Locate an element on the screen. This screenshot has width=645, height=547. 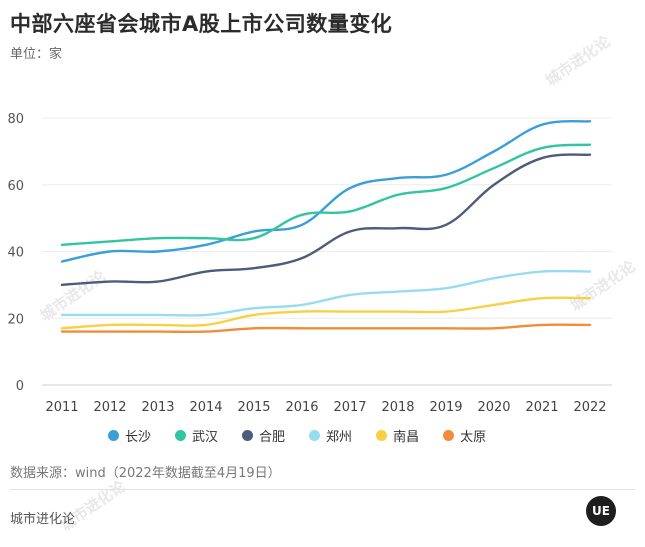
legend-item: 太原 is located at coordinates (464, 435).